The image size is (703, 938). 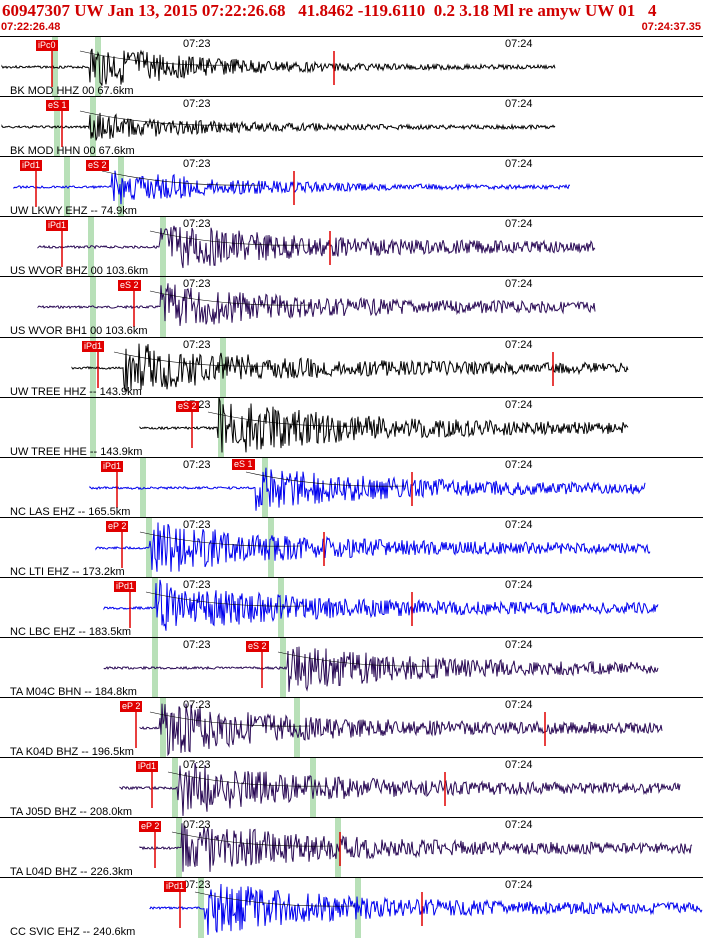 I want to click on trace-panel: 07:23 07:24 eP 2 TA K04D BHZ -- 196.5km, so click(x=351, y=728).